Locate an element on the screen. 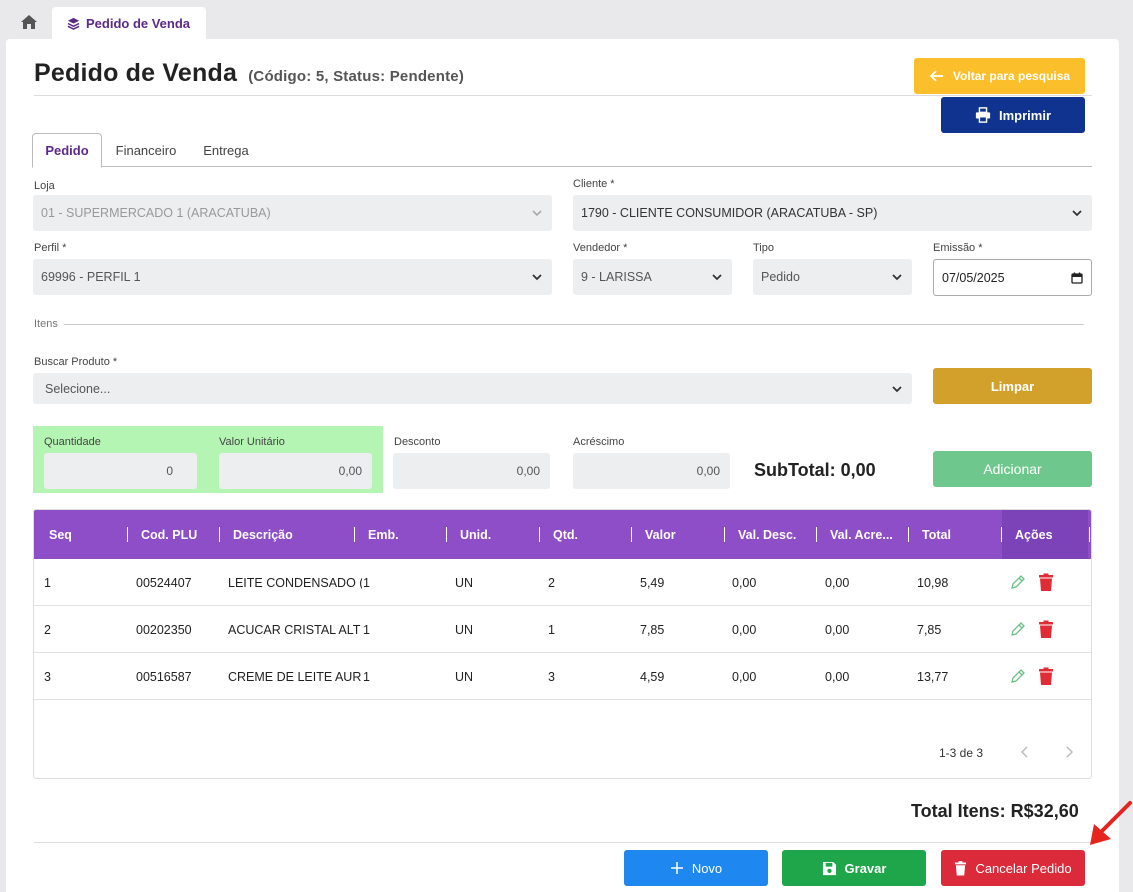 This screenshot has height=892, width=1133. tab-entrega: Entrega is located at coordinates (226, 150).